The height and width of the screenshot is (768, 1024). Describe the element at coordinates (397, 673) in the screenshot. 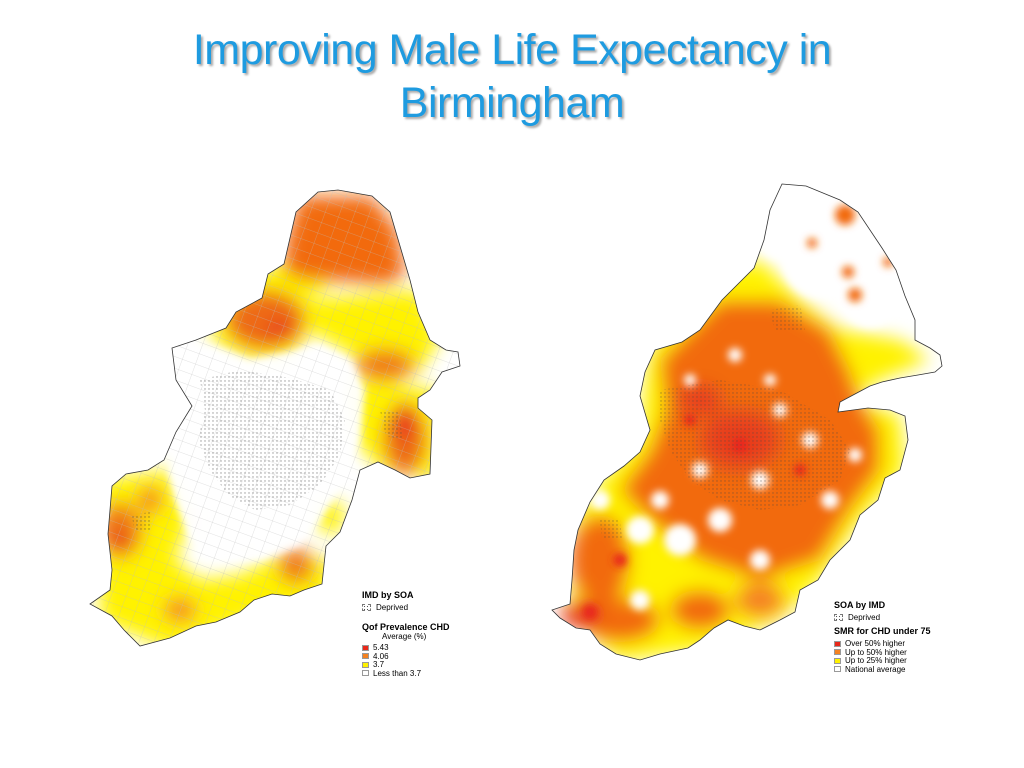

I see `legend-label: Less than 3.7` at that location.